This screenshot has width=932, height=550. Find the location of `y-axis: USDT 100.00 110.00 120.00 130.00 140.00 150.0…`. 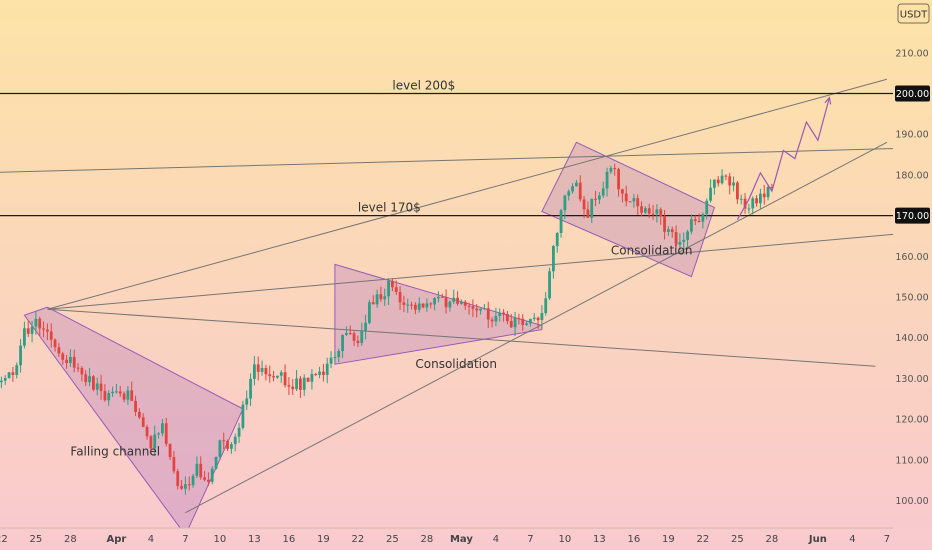

y-axis: USDT 100.00 110.00 120.00 130.00 140.00 150.0… is located at coordinates (912, 275).